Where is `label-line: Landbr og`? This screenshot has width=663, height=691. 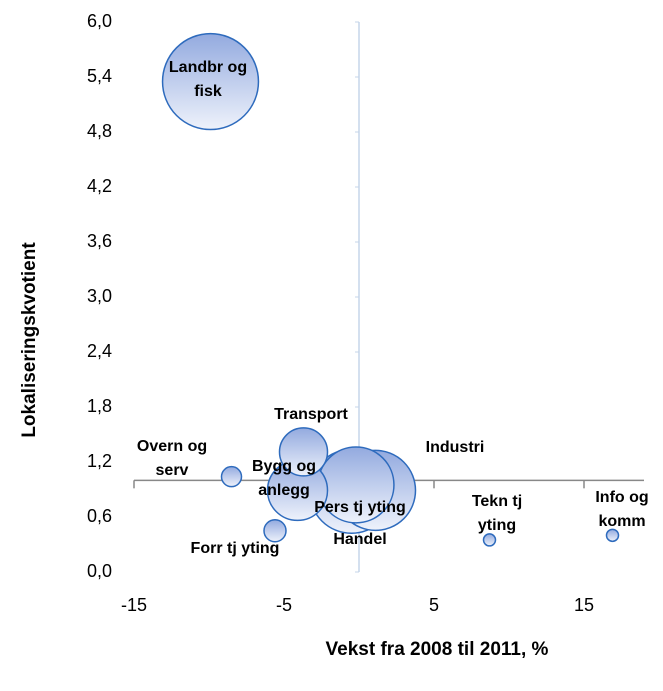 label-line: Landbr og is located at coordinates (208, 67).